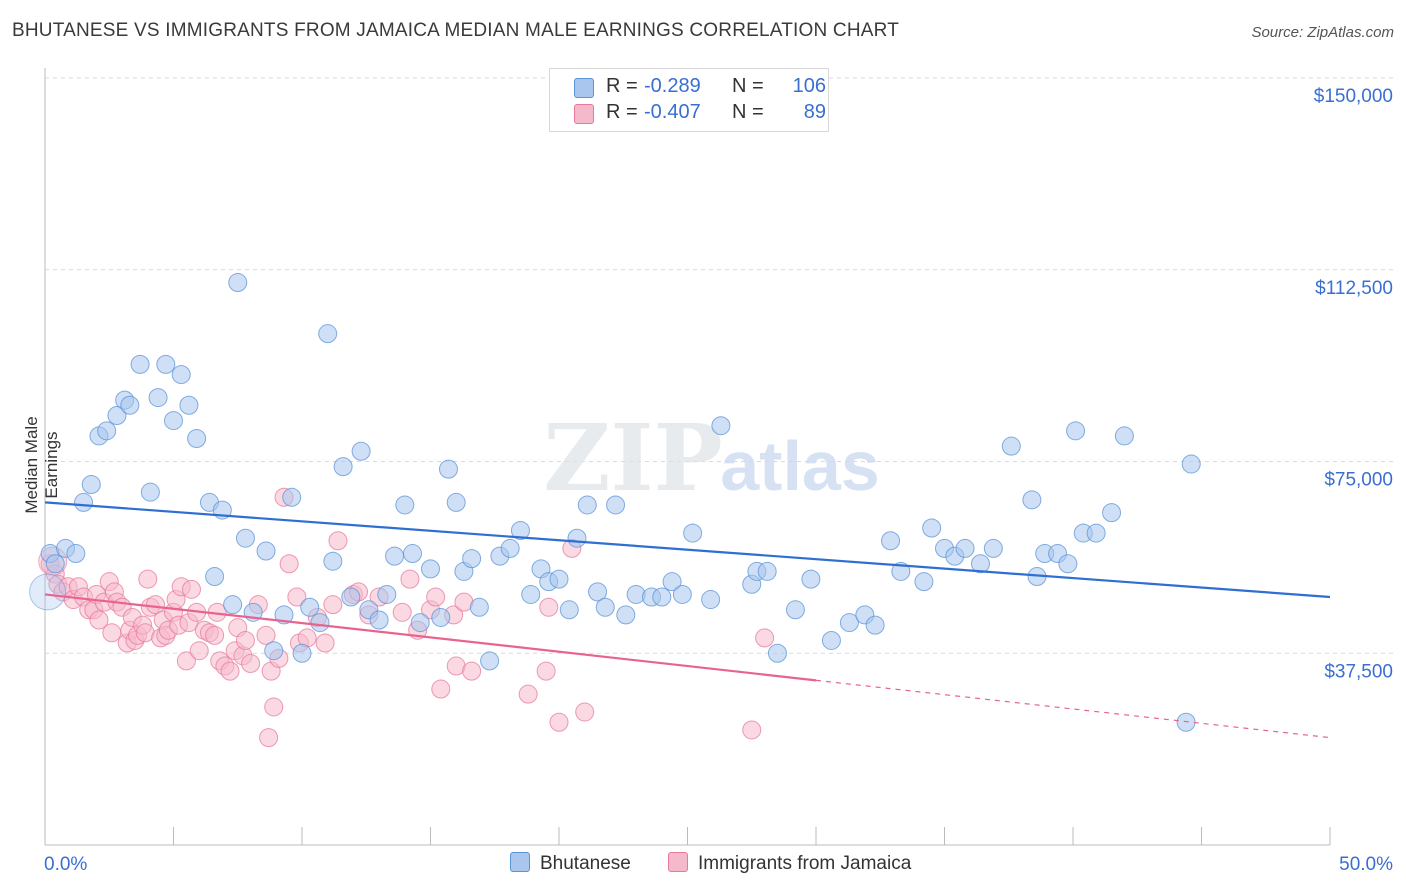 This screenshot has height=892, width=1406. I want to click on legend-swatch-blue, so click(584, 88).